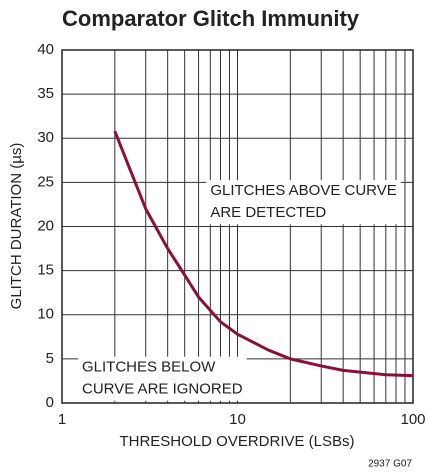  What do you see at coordinates (62, 419) in the screenshot?
I see `x-tick-label: 1` at bounding box center [62, 419].